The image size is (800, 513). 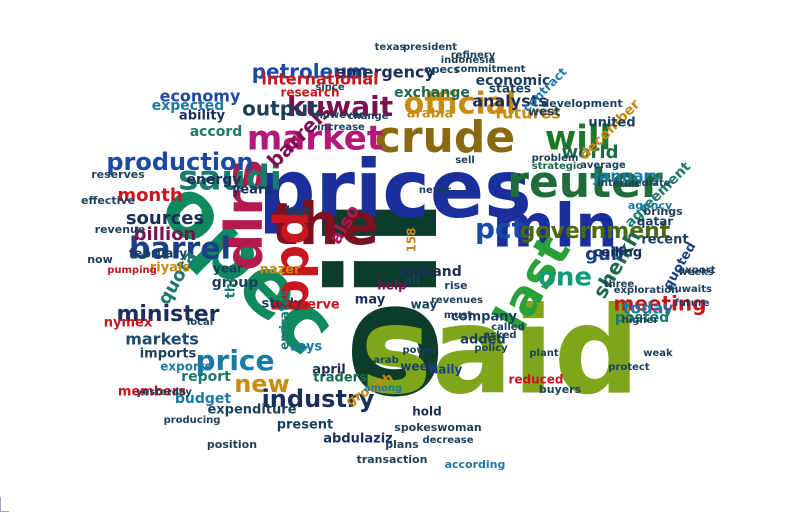 I want to click on cloud-word-158: 158, so click(x=412, y=239).